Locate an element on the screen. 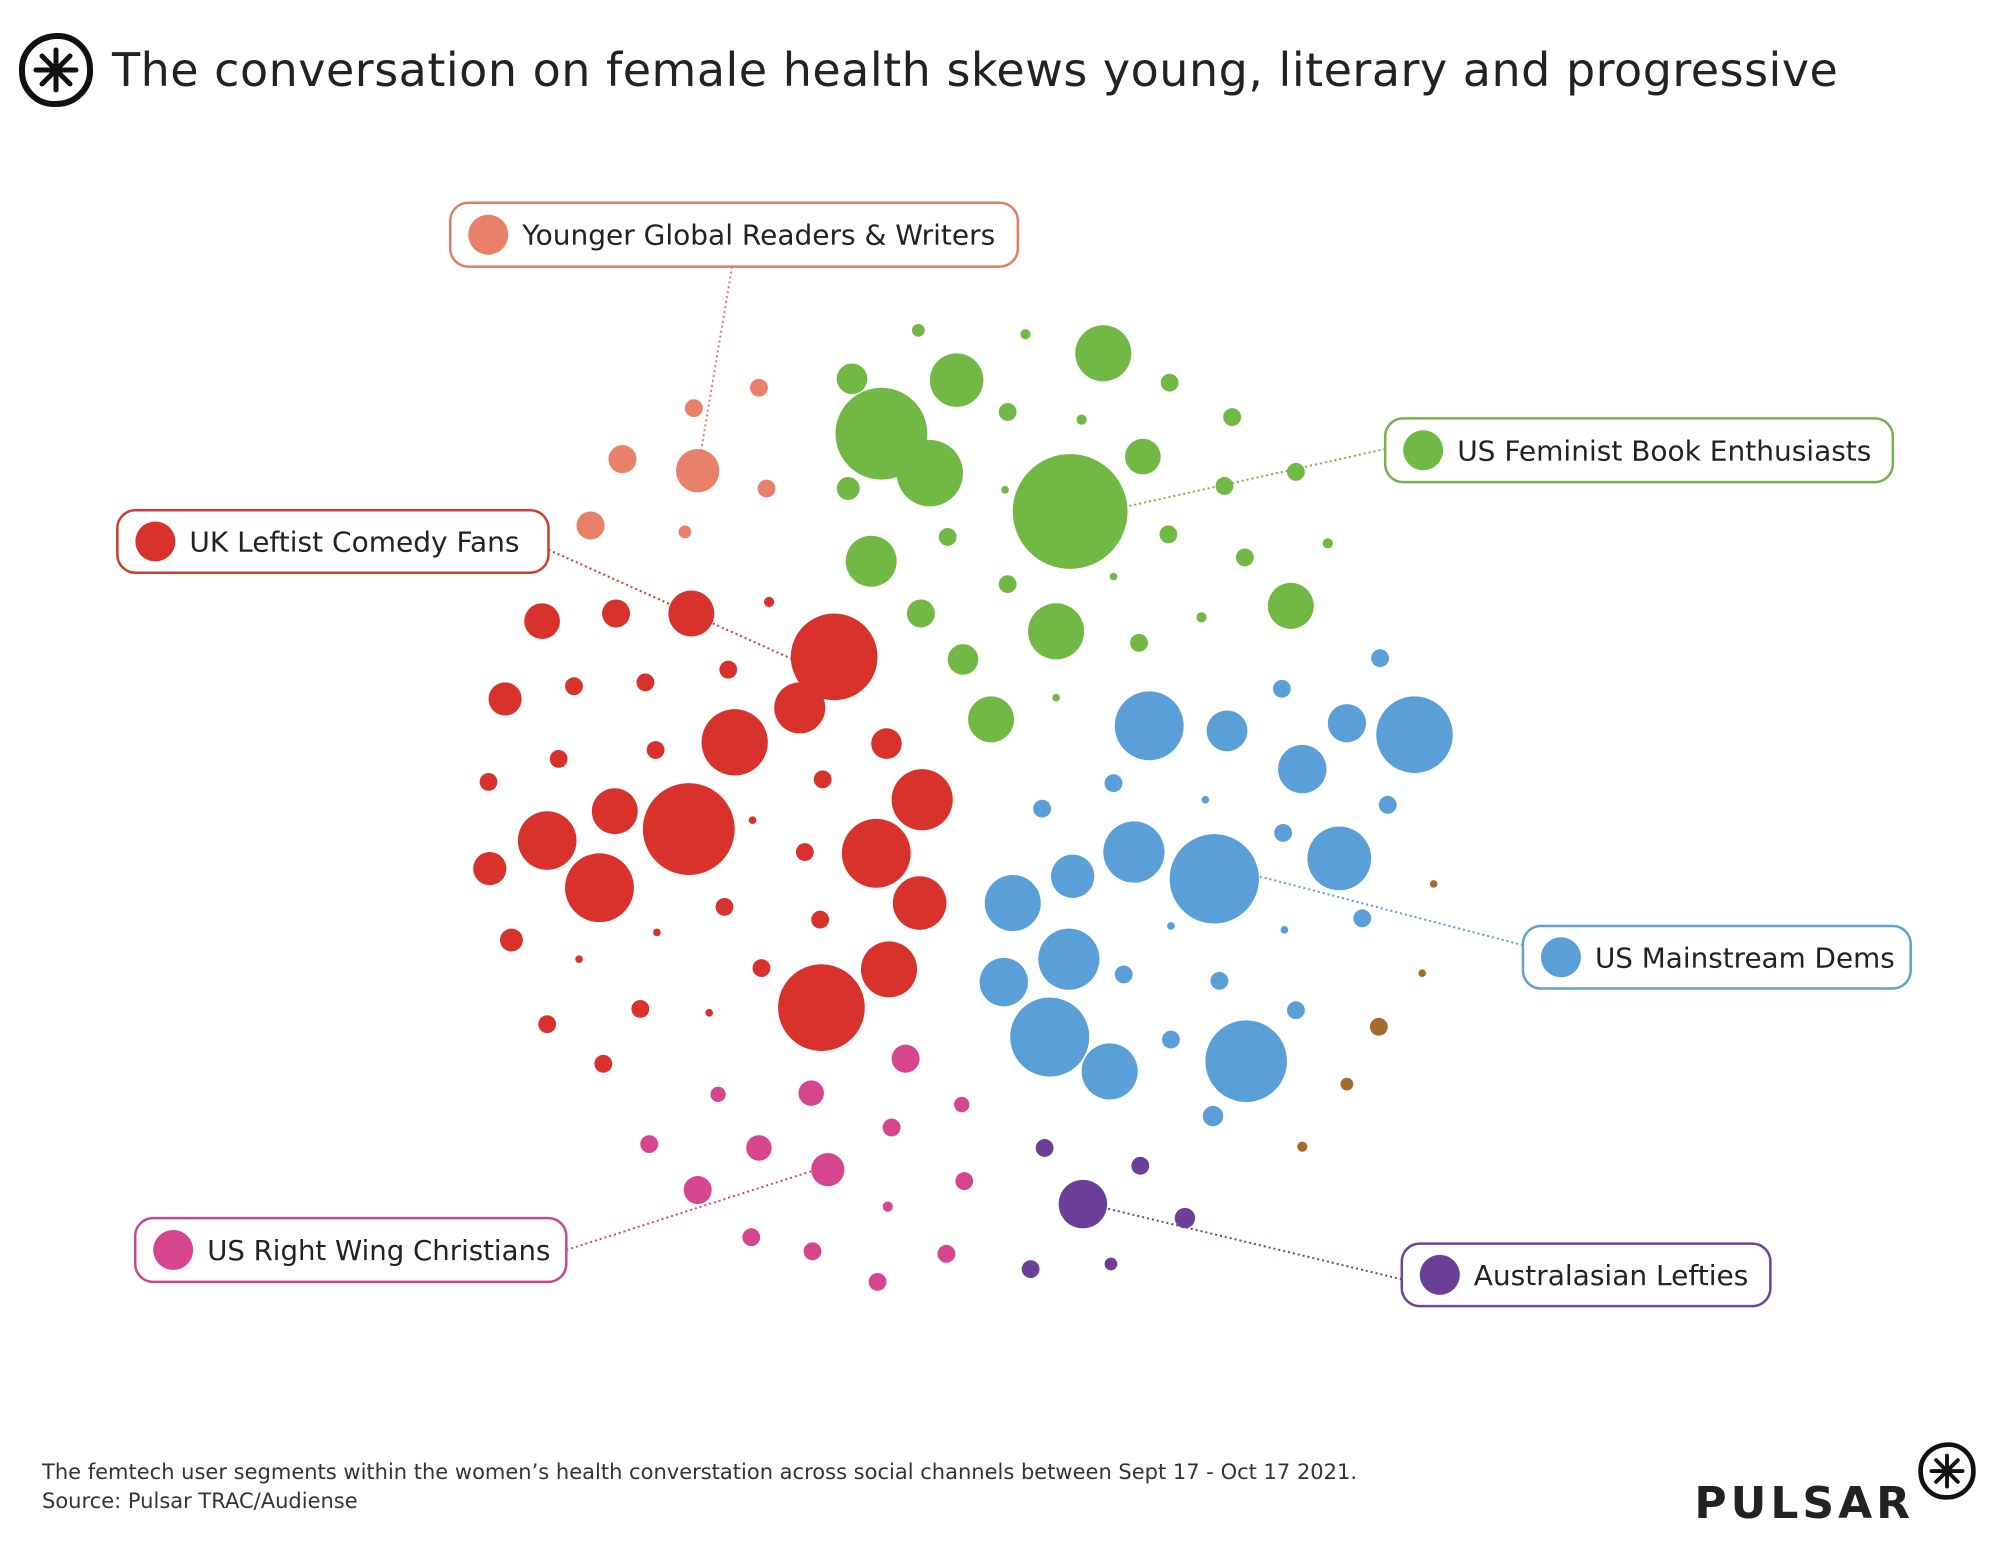 Image resolution: width=2000 pixels, height=1556 pixels. callout-us-feminist-book-enthusiasts: US Feminist Book Enthusiasts is located at coordinates (1639, 450).